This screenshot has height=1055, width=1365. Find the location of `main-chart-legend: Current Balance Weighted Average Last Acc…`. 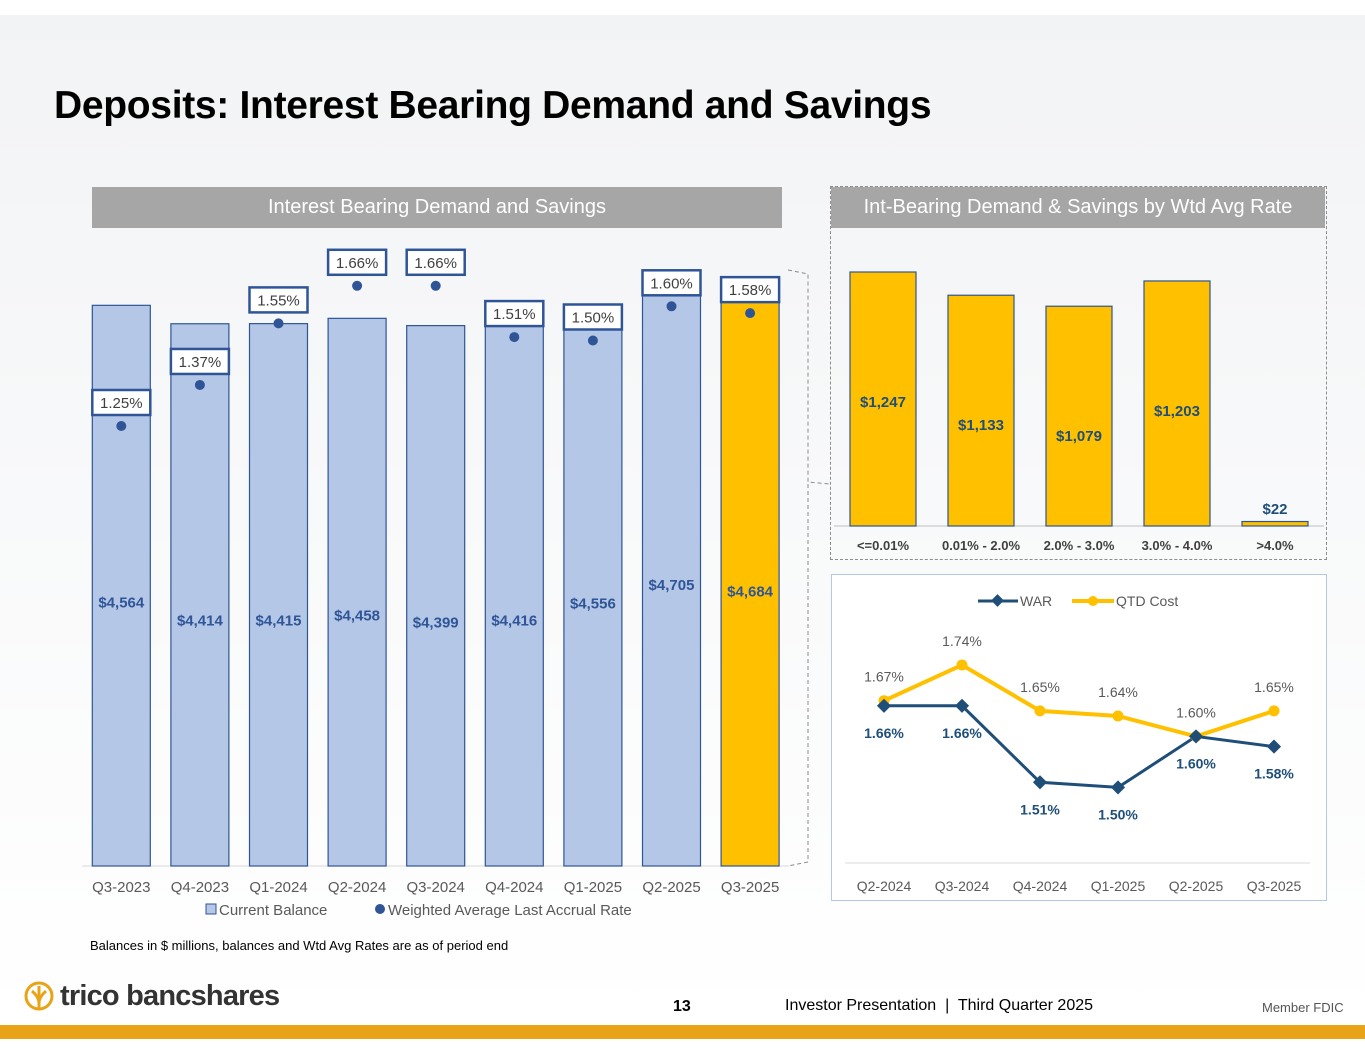

main-chart-legend: Current Balance Weighted Average Last Acc… is located at coordinates (418, 910).